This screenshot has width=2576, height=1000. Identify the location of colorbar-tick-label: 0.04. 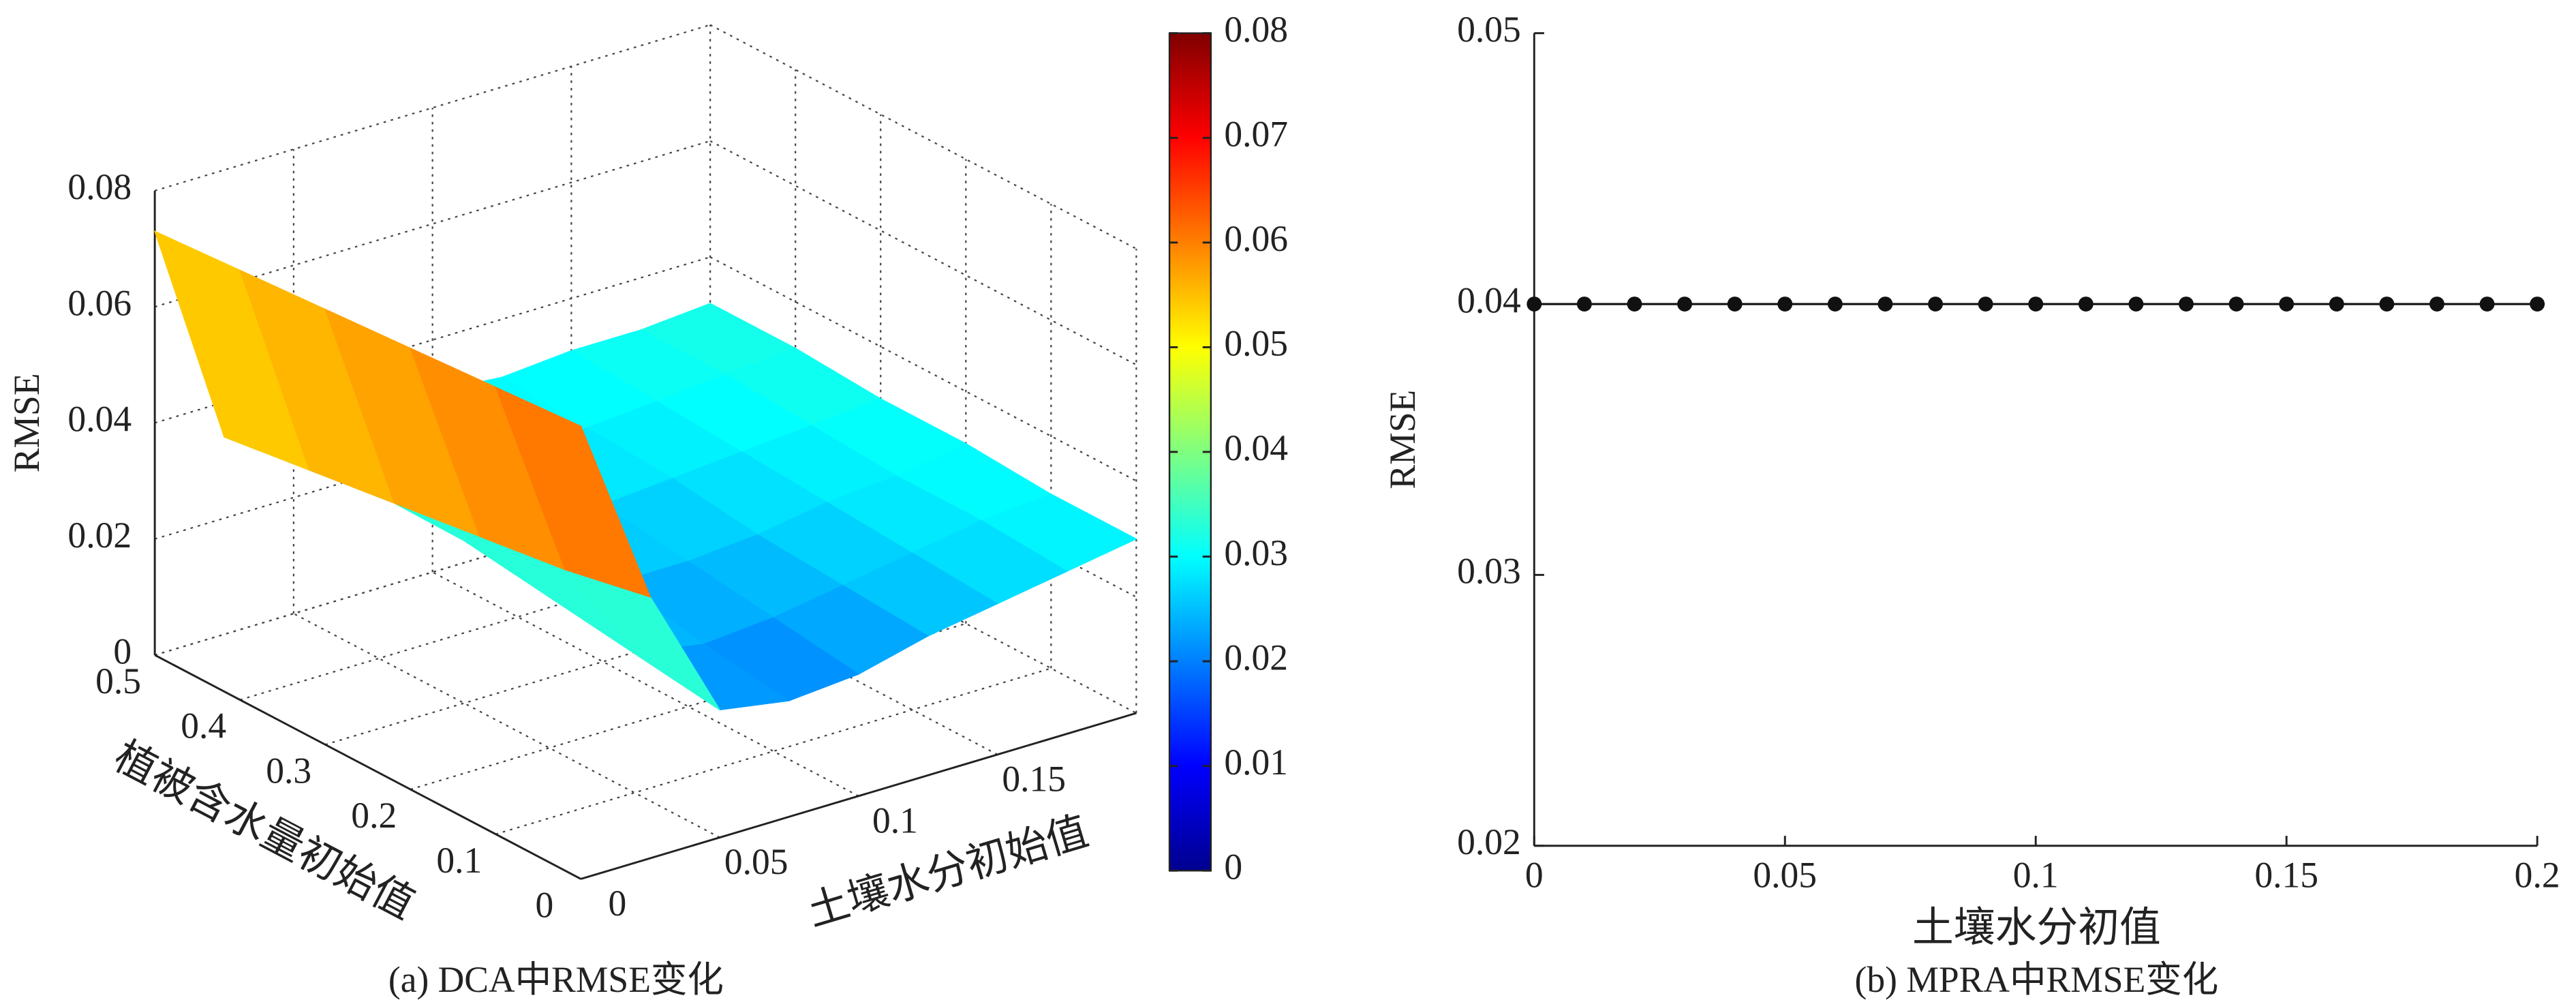
(1256, 448).